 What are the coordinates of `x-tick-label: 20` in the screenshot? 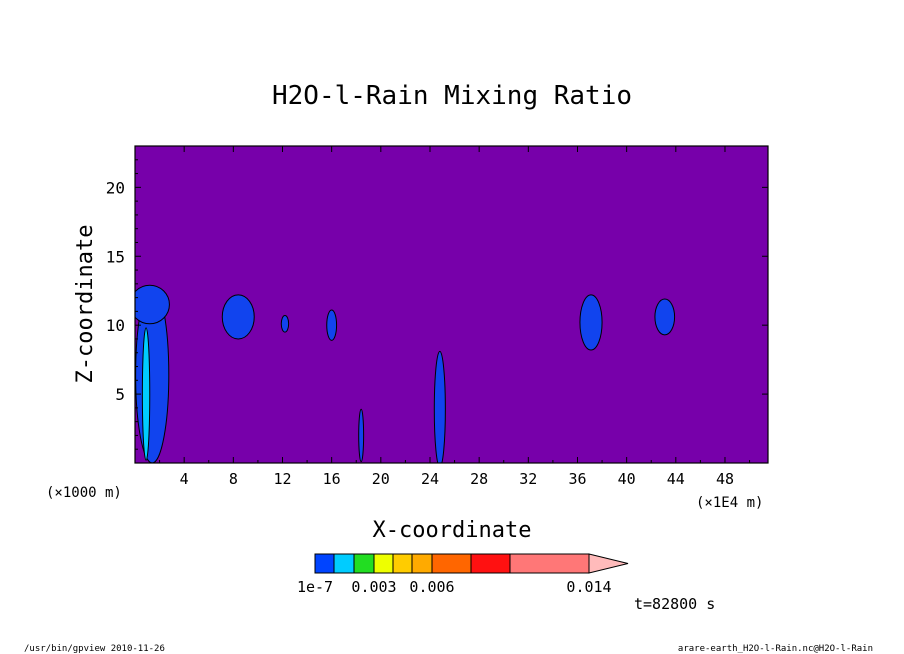 It's located at (381, 479).